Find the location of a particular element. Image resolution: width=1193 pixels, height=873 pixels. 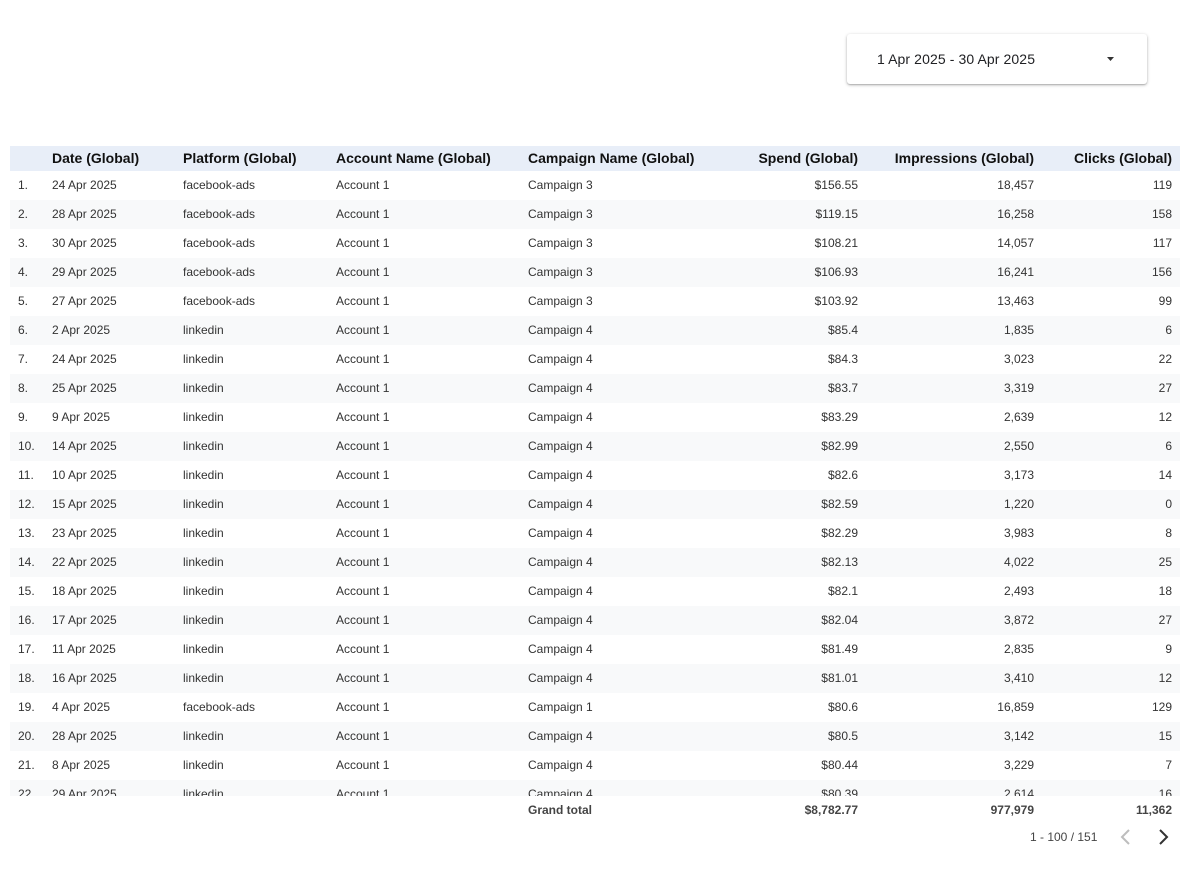

cell-clicks: 158 is located at coordinates (1161, 214).